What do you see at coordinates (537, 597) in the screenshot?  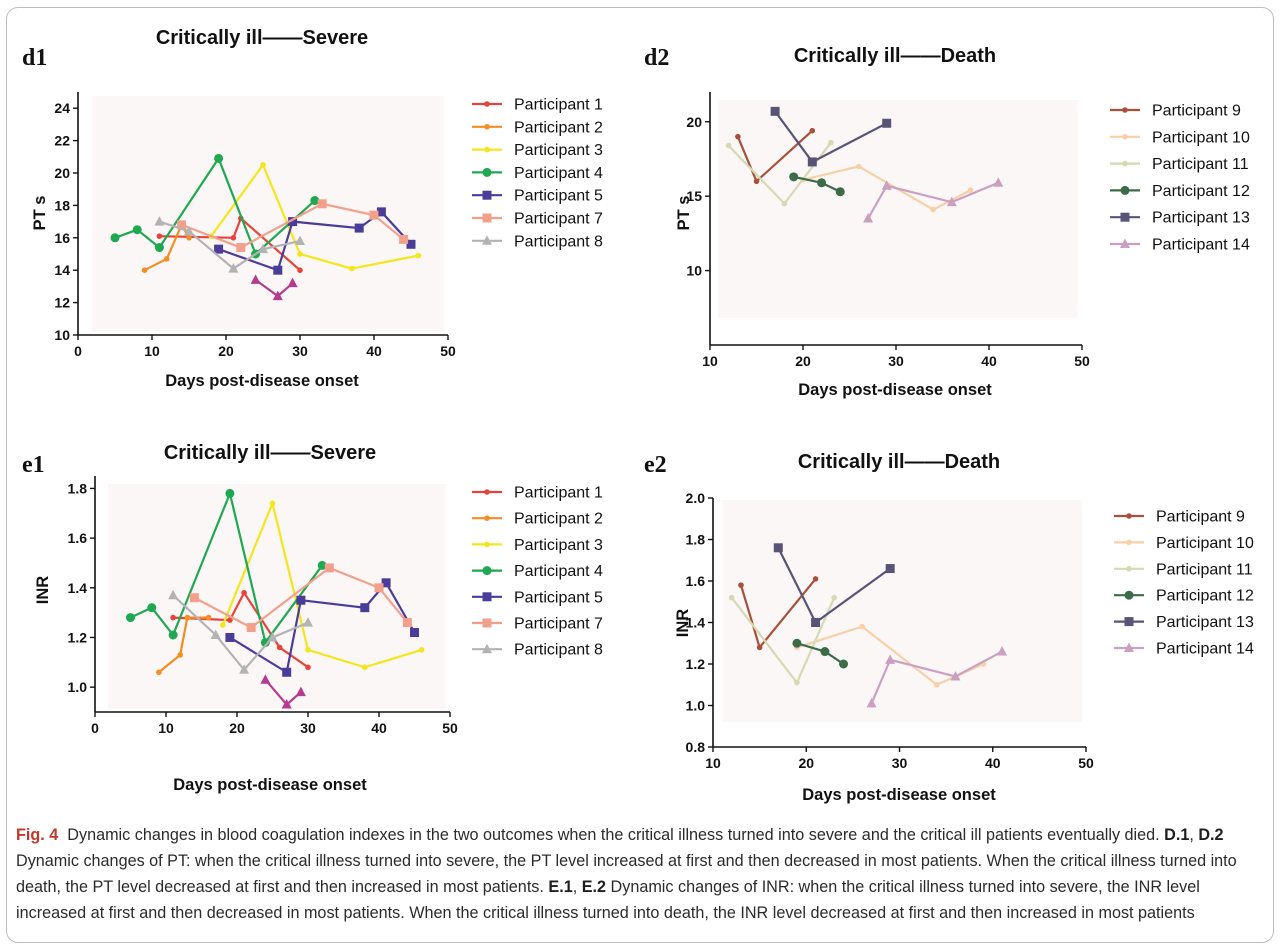 I see `legend-item: Participant 5` at bounding box center [537, 597].